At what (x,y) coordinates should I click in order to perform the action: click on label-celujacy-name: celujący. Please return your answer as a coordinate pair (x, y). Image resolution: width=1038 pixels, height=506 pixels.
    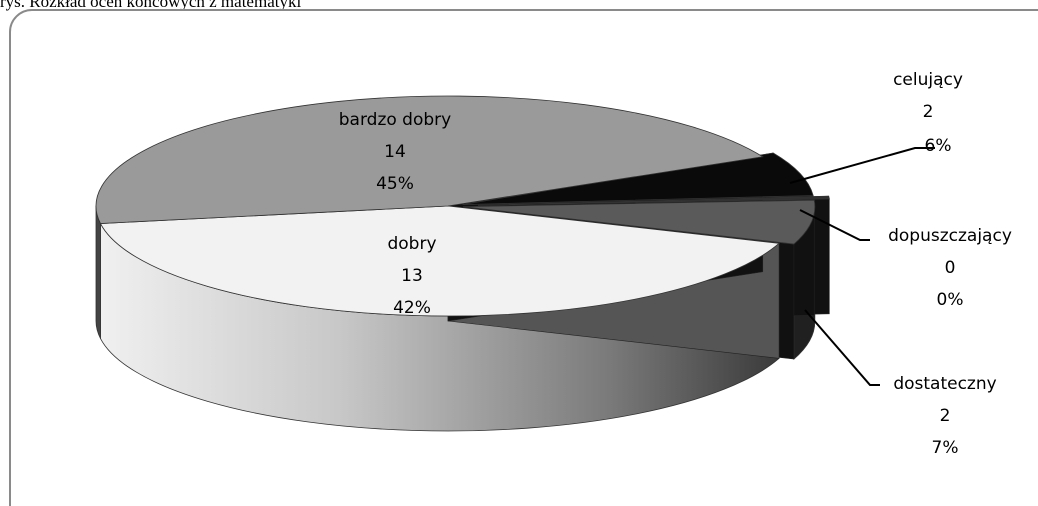
    Looking at the image, I should click on (928, 80).